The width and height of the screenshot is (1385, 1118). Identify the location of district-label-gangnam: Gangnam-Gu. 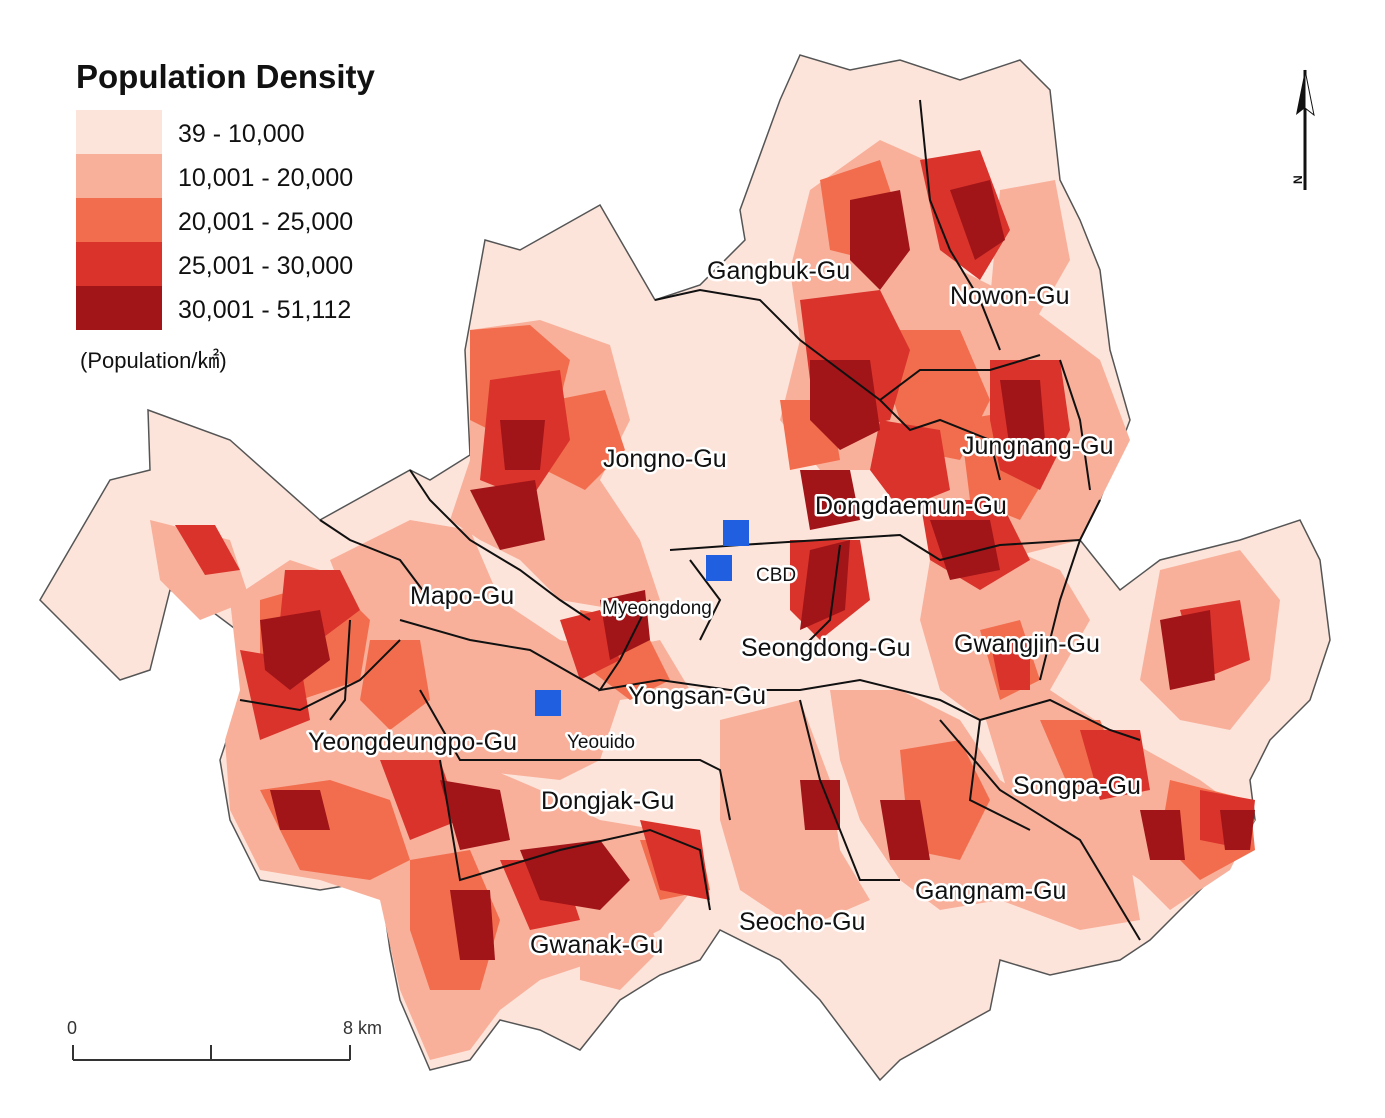
(990, 891).